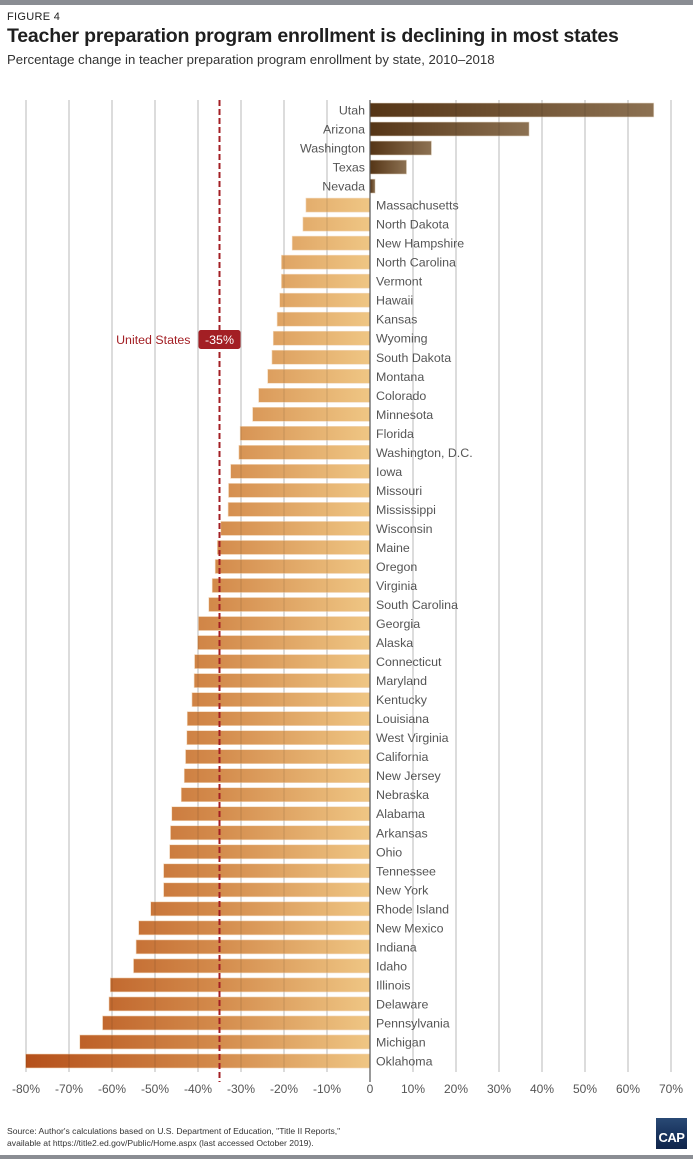 The width and height of the screenshot is (693, 1159). Describe the element at coordinates (402, 757) in the screenshot. I see `state-label: California` at that location.